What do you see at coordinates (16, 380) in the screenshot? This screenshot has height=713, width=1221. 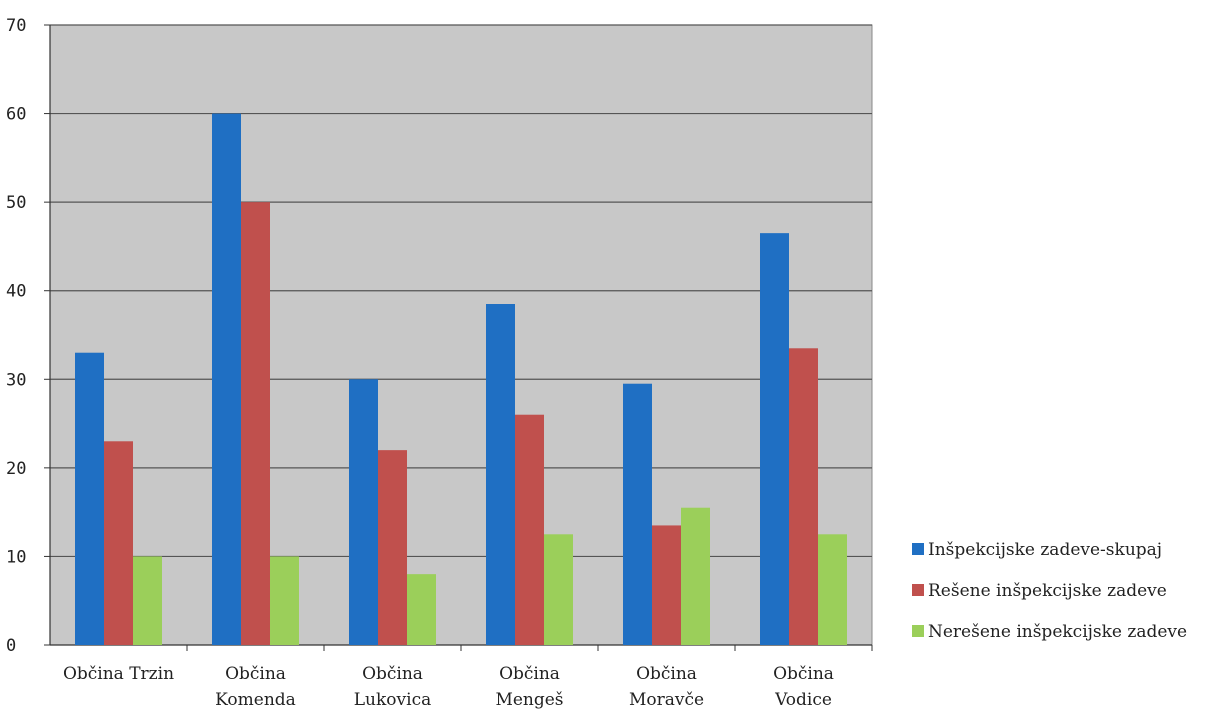 I see `y-tick-label: 30` at bounding box center [16, 380].